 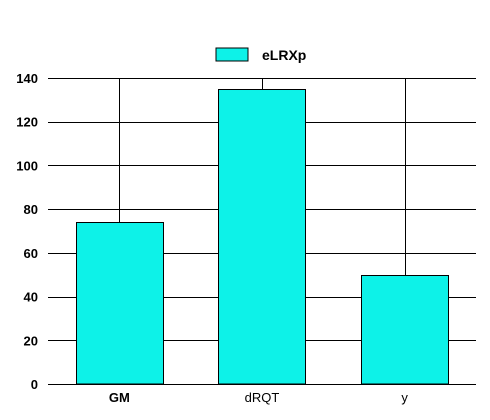 I want to click on x-axis-tick-labels: GM dRQT y, so click(x=259, y=397).